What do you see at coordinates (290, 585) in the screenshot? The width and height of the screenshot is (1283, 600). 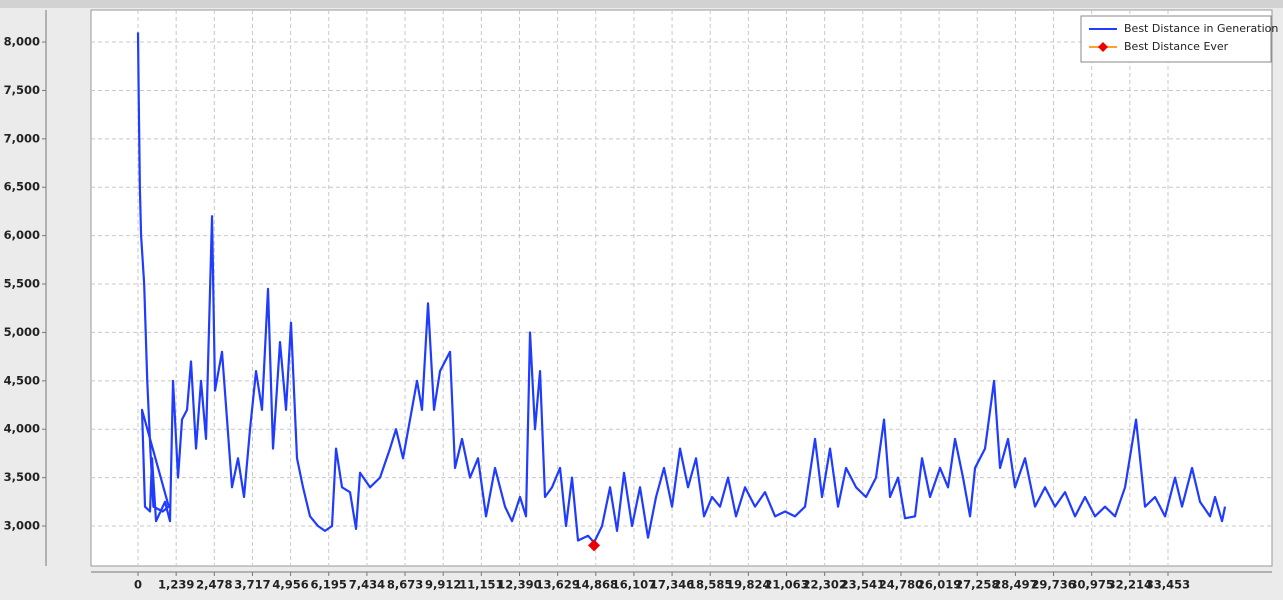 I see `x-tick-label: 4,956` at bounding box center [290, 585].